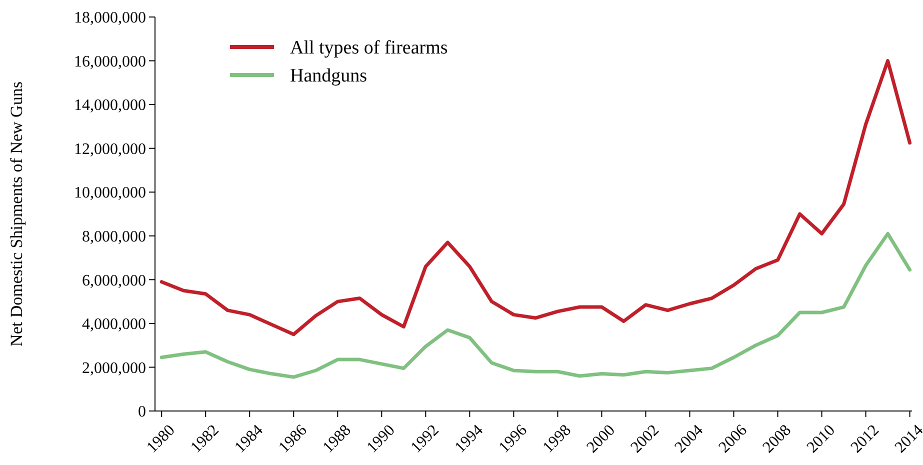  Describe the element at coordinates (110, 18) in the screenshot. I see `y-tick-label: 18,000,000` at that location.